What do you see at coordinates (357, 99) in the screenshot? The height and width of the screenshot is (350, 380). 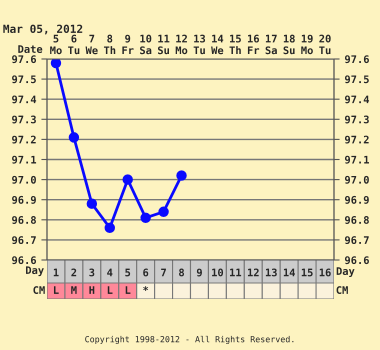 I see `y2-tick-label: 97.4` at bounding box center [357, 99].